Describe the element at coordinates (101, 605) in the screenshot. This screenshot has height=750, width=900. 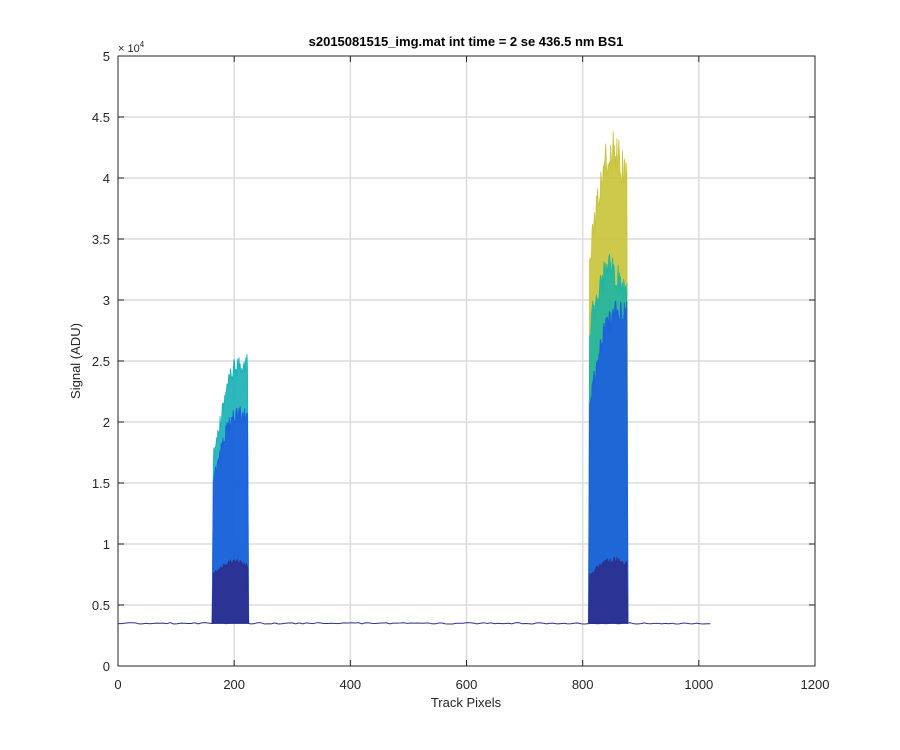
I see `y-tick-label: 0.5` at that location.